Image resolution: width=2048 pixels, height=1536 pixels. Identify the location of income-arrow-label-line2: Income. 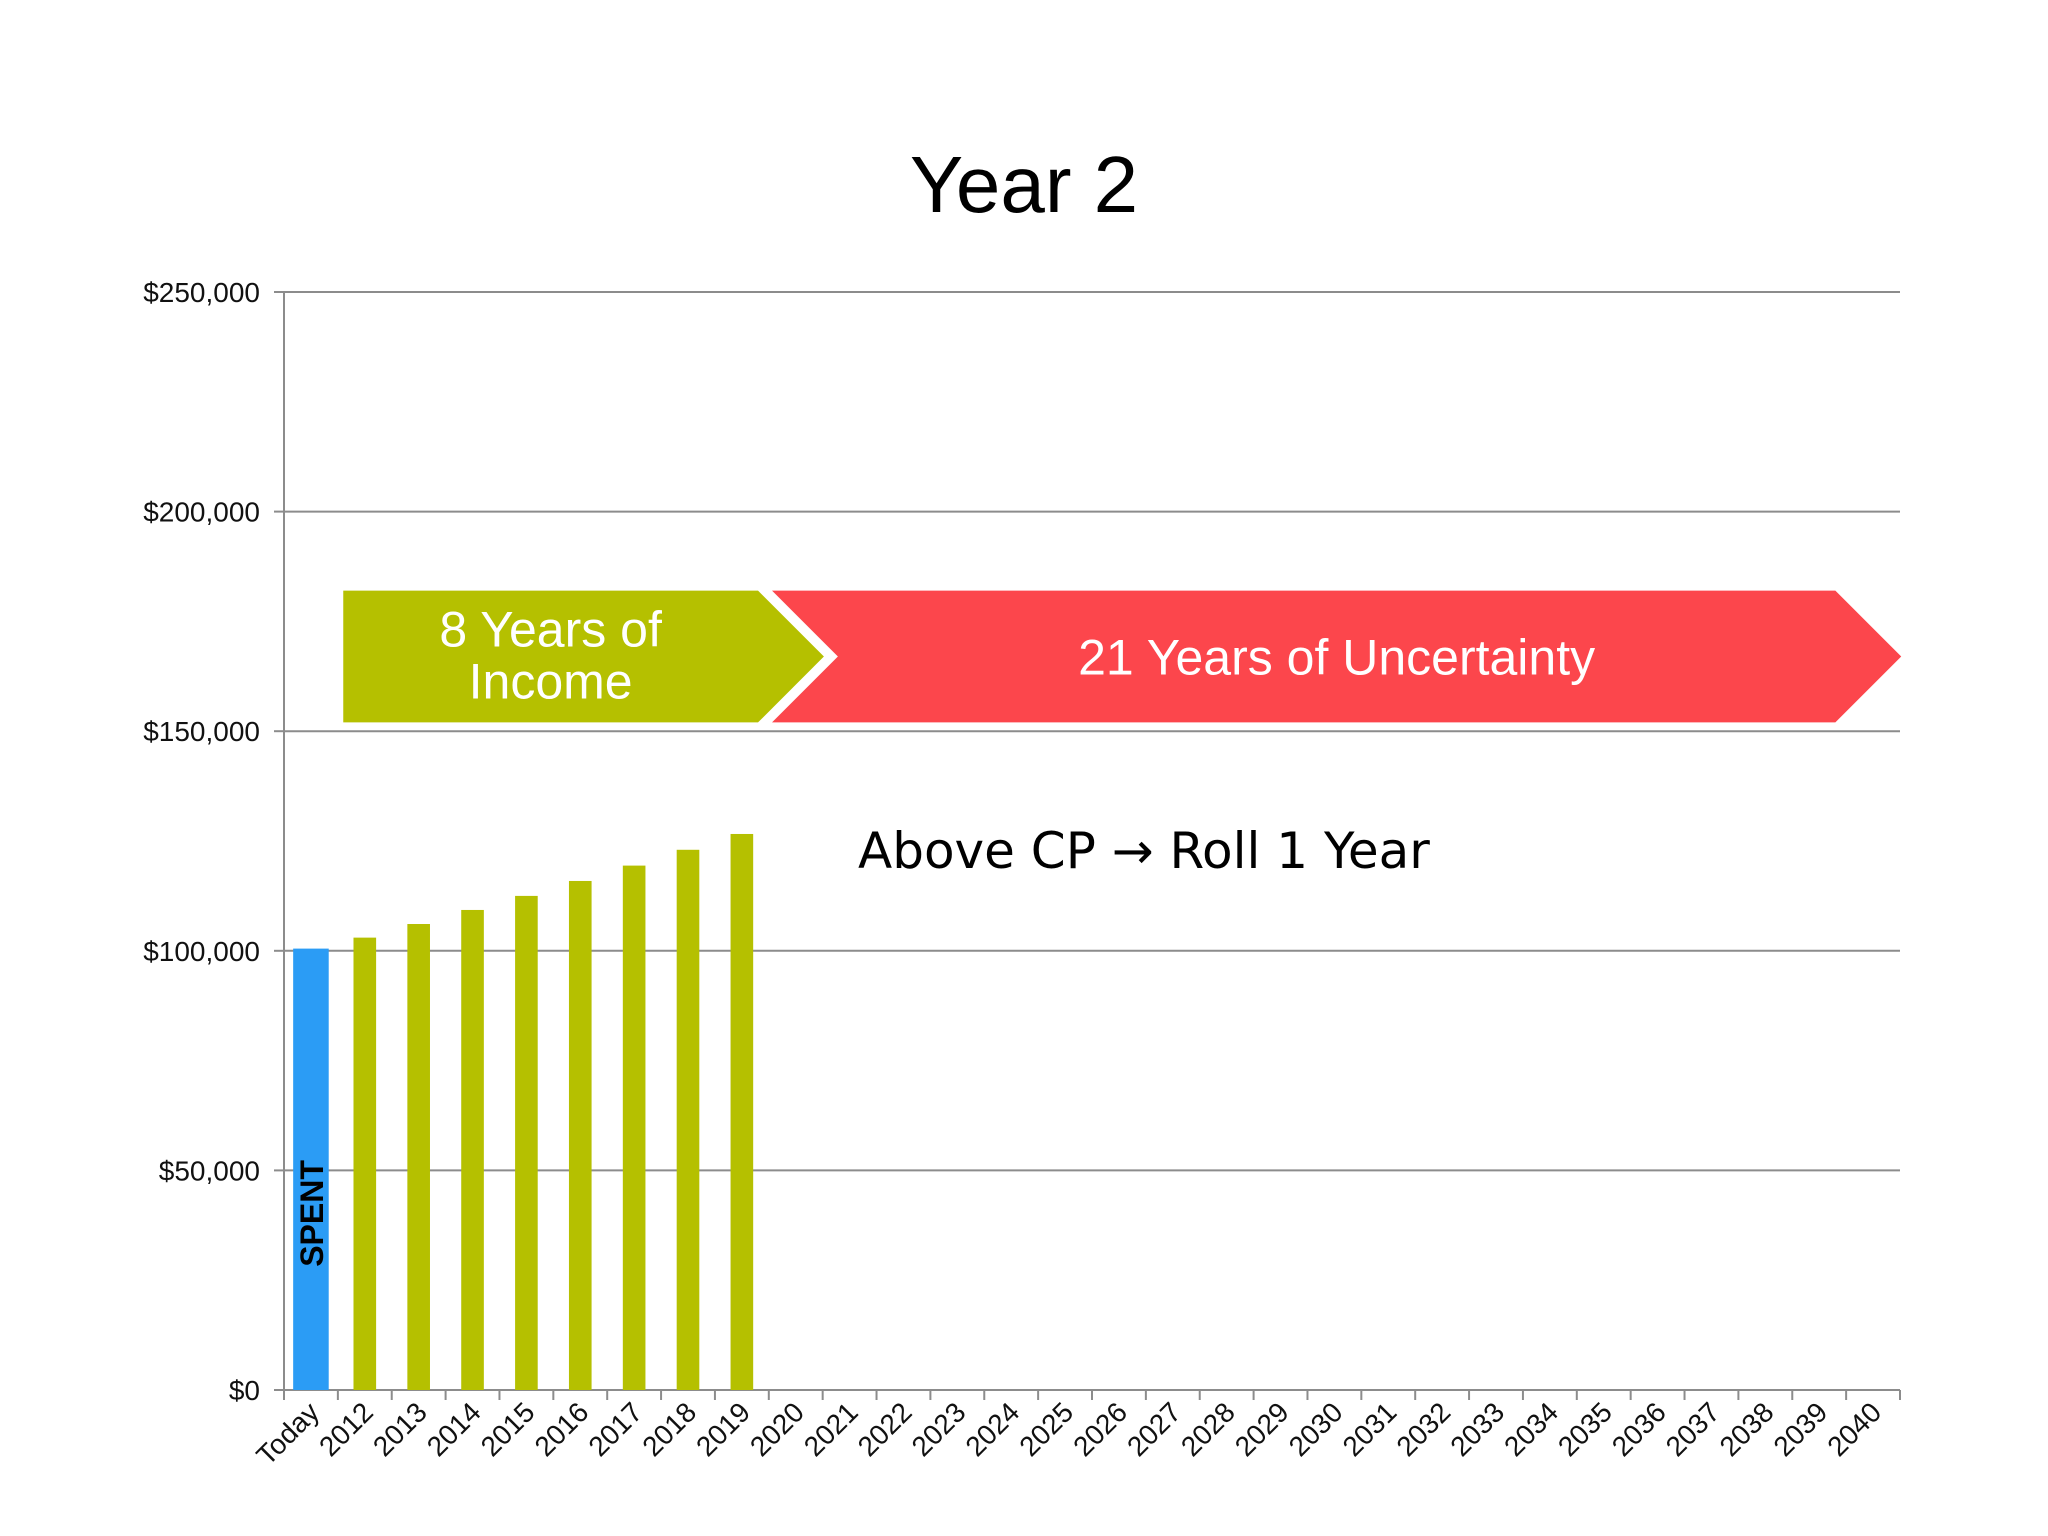
(551, 682).